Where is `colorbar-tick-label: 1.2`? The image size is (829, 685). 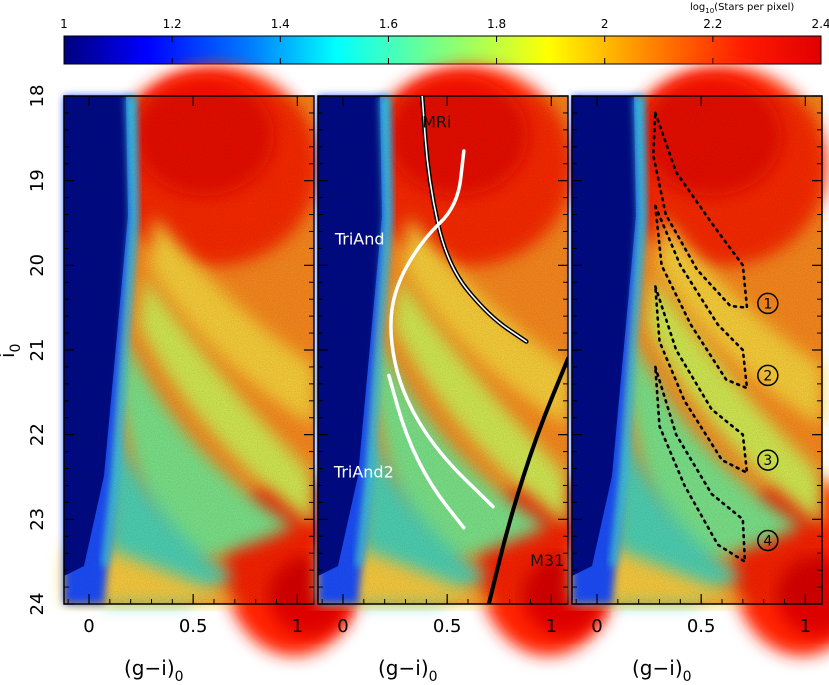
colorbar-tick-label: 1.2 is located at coordinates (172, 24).